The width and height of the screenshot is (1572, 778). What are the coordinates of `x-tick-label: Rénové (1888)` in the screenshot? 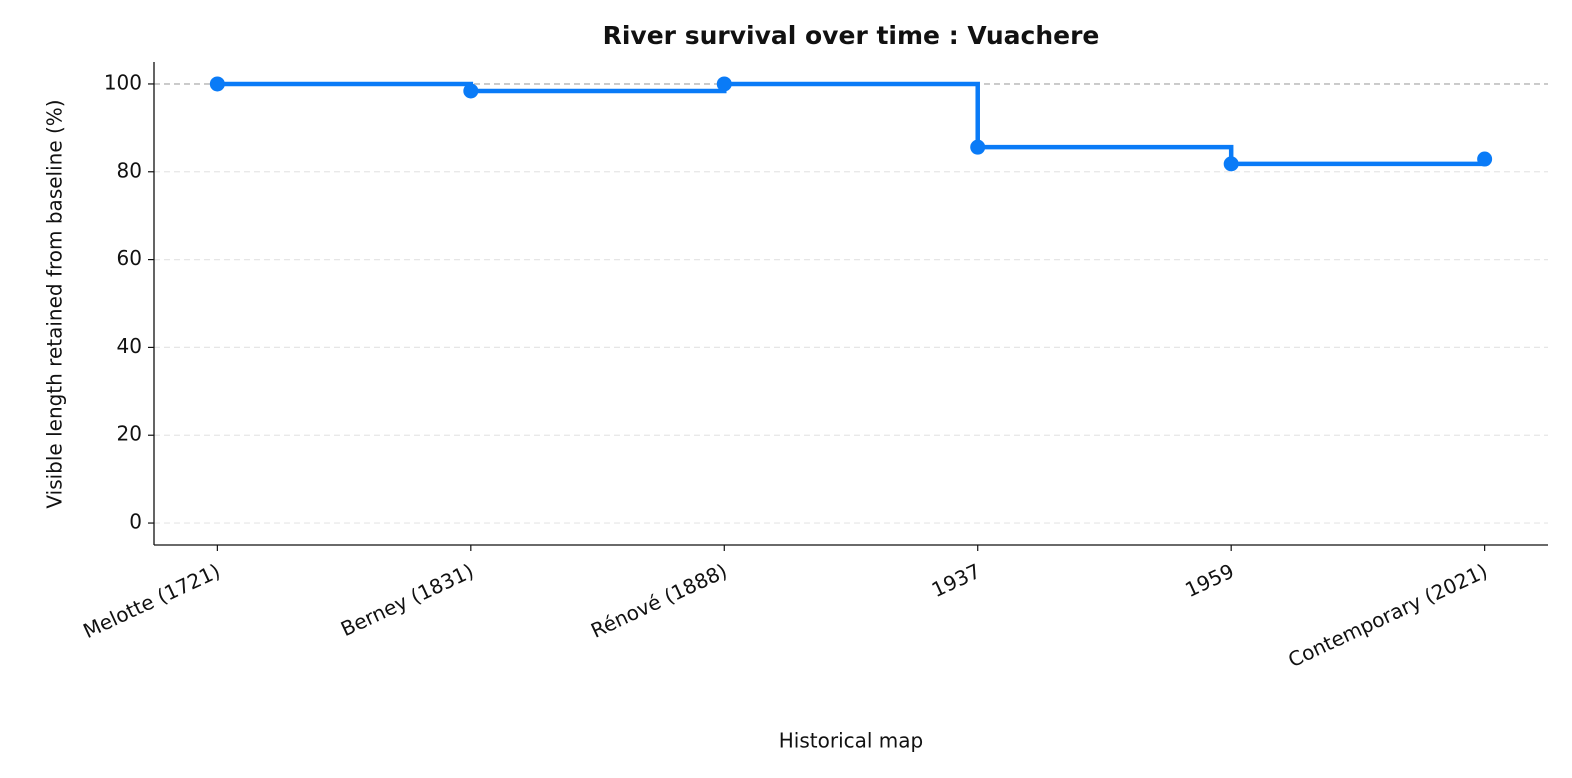 It's located at (659, 601).